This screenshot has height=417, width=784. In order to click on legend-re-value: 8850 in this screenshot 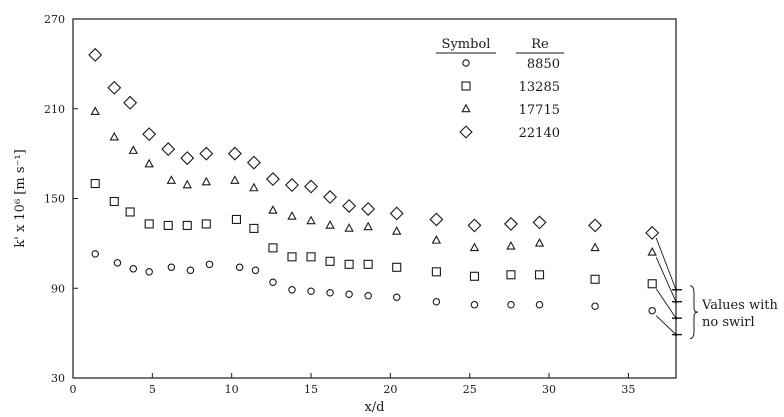, I will do `click(543, 64)`.